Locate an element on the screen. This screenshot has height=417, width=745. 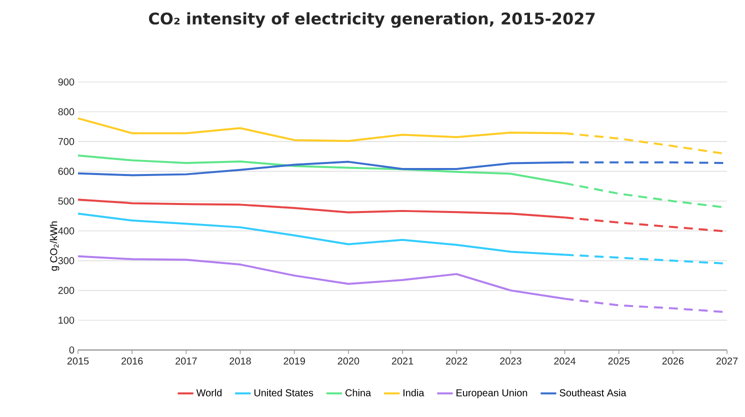
legend-label: World is located at coordinates (209, 392).